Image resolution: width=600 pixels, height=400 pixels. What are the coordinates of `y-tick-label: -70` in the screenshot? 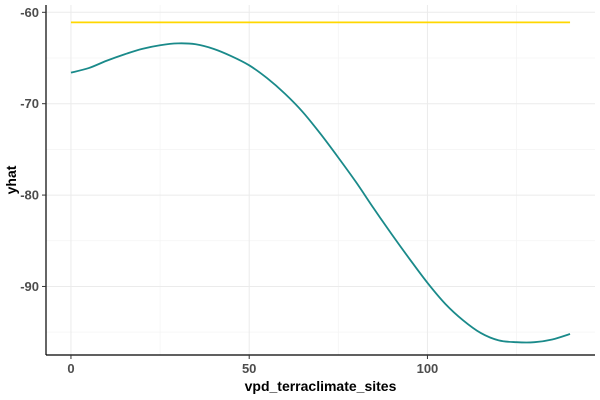 It's located at (29, 103).